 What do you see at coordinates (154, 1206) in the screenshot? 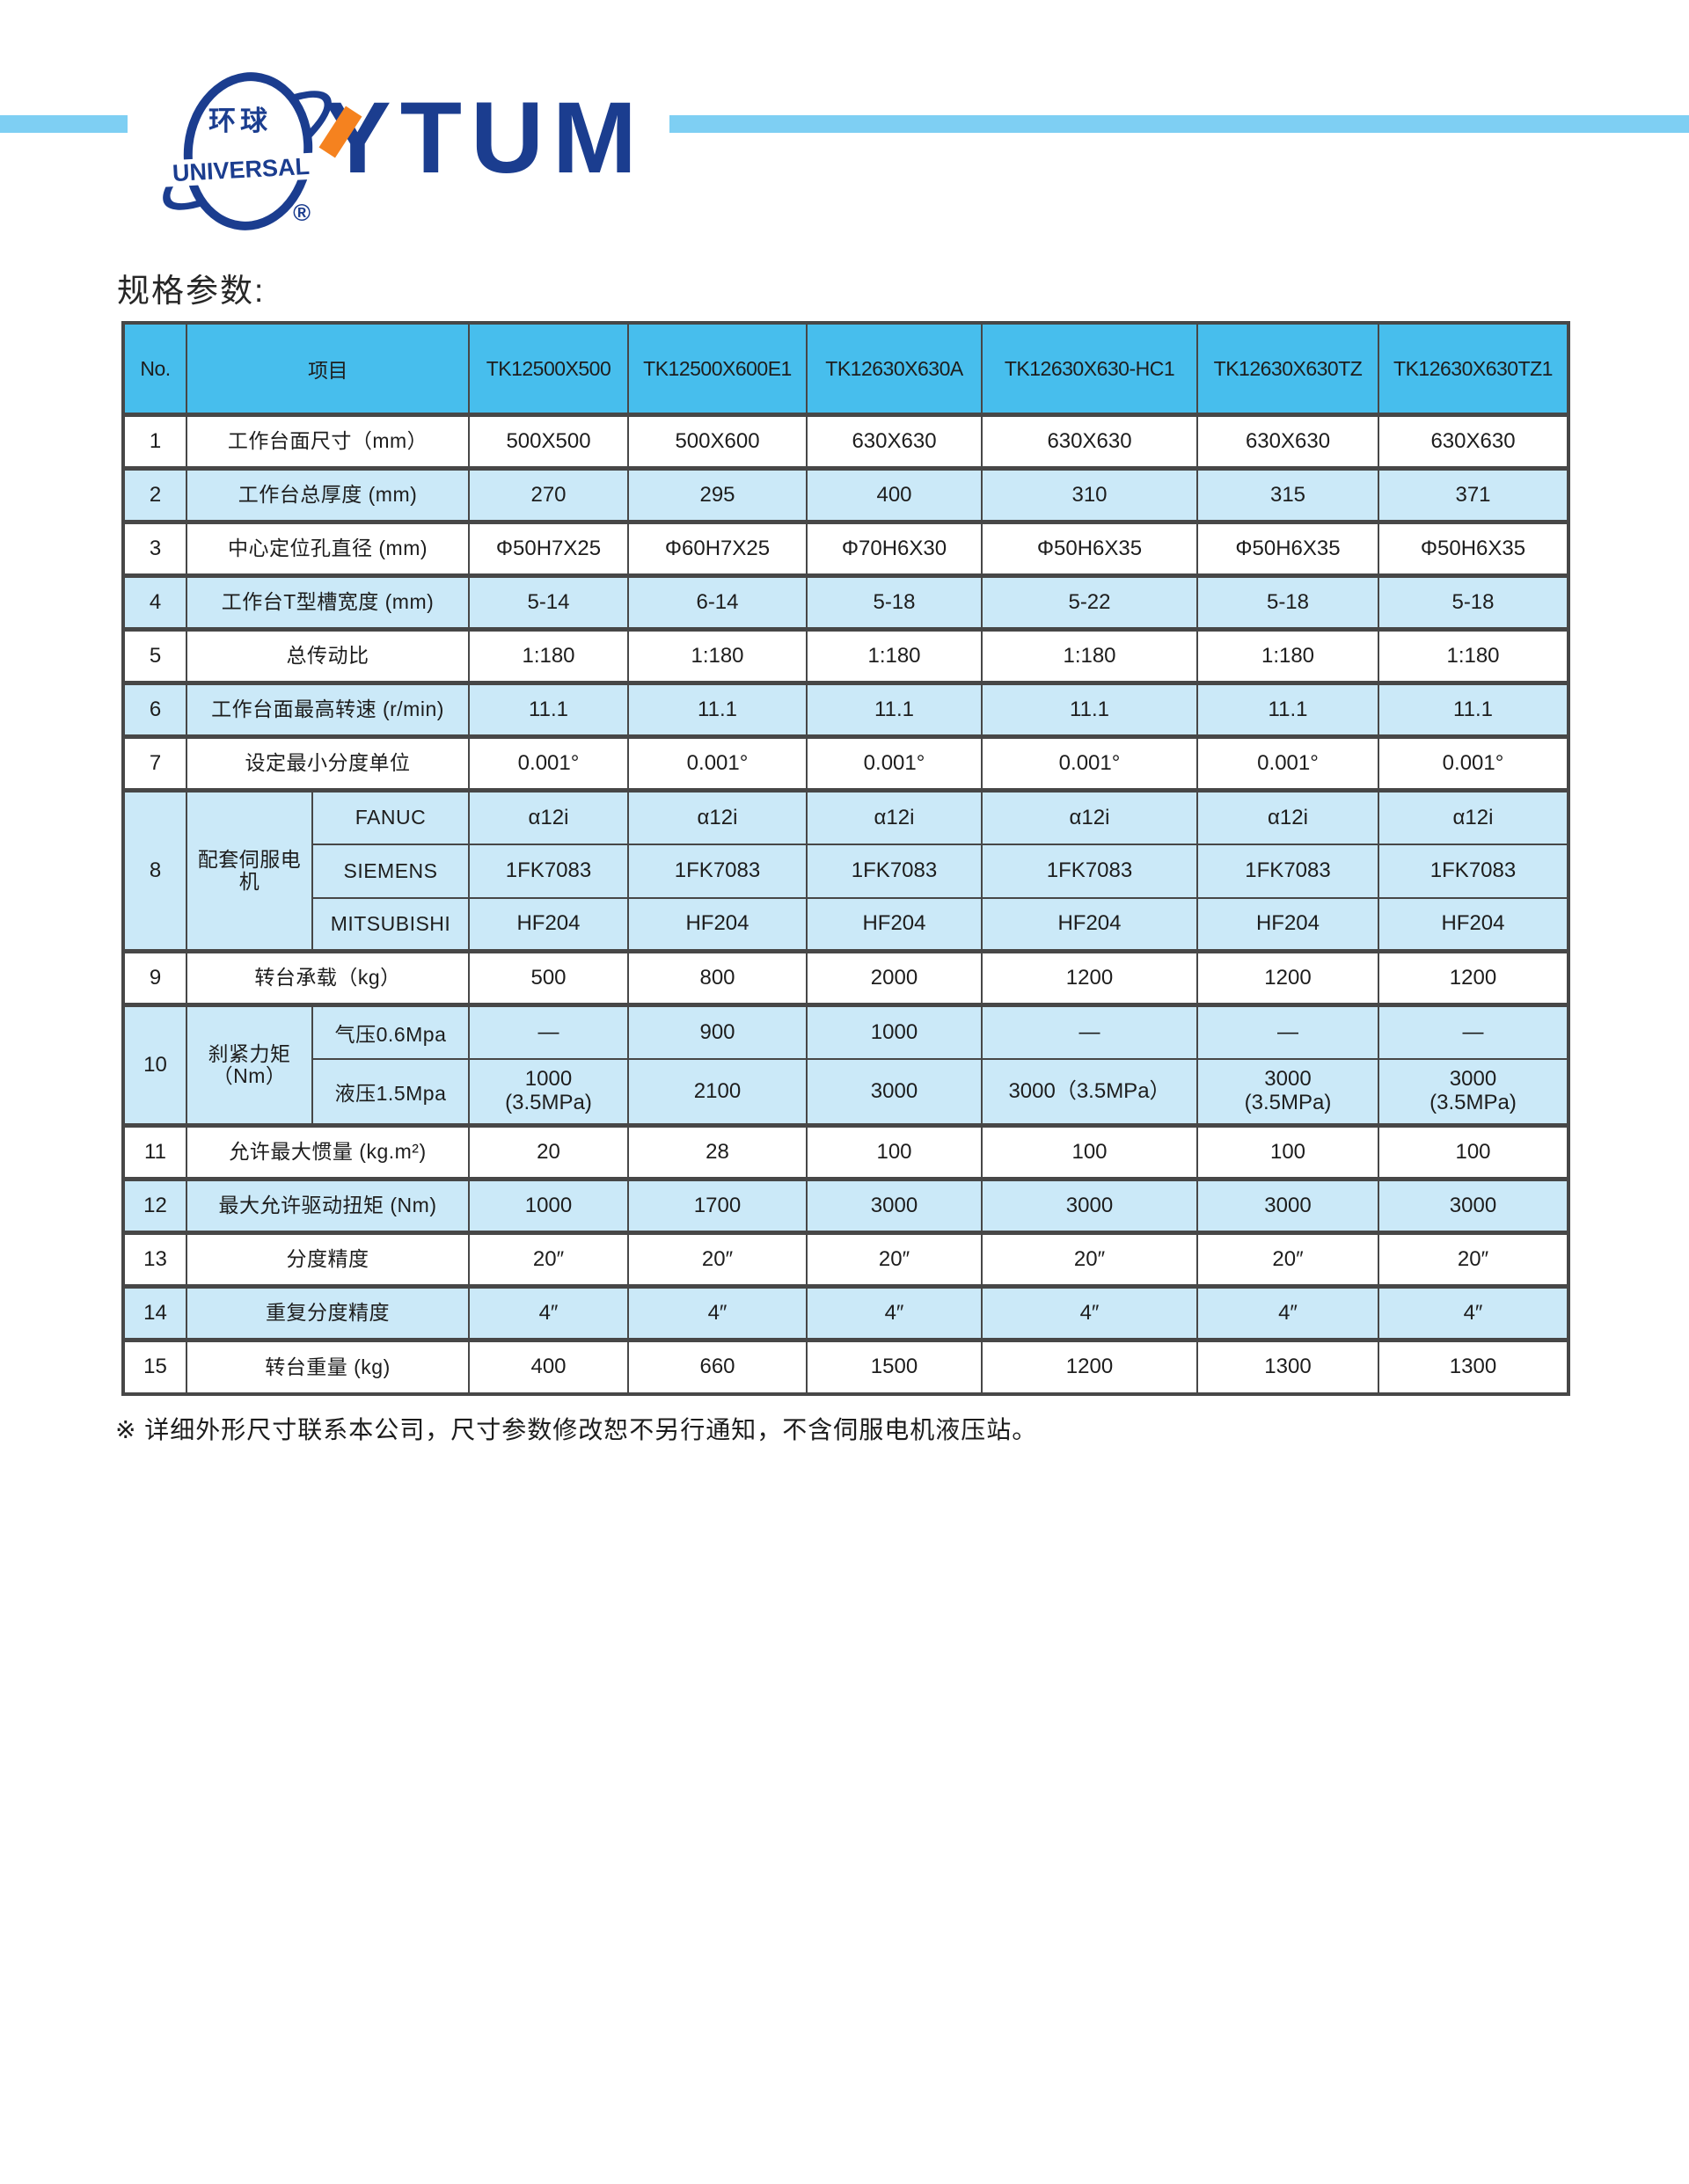
I see `cell-no: 12` at bounding box center [154, 1206].